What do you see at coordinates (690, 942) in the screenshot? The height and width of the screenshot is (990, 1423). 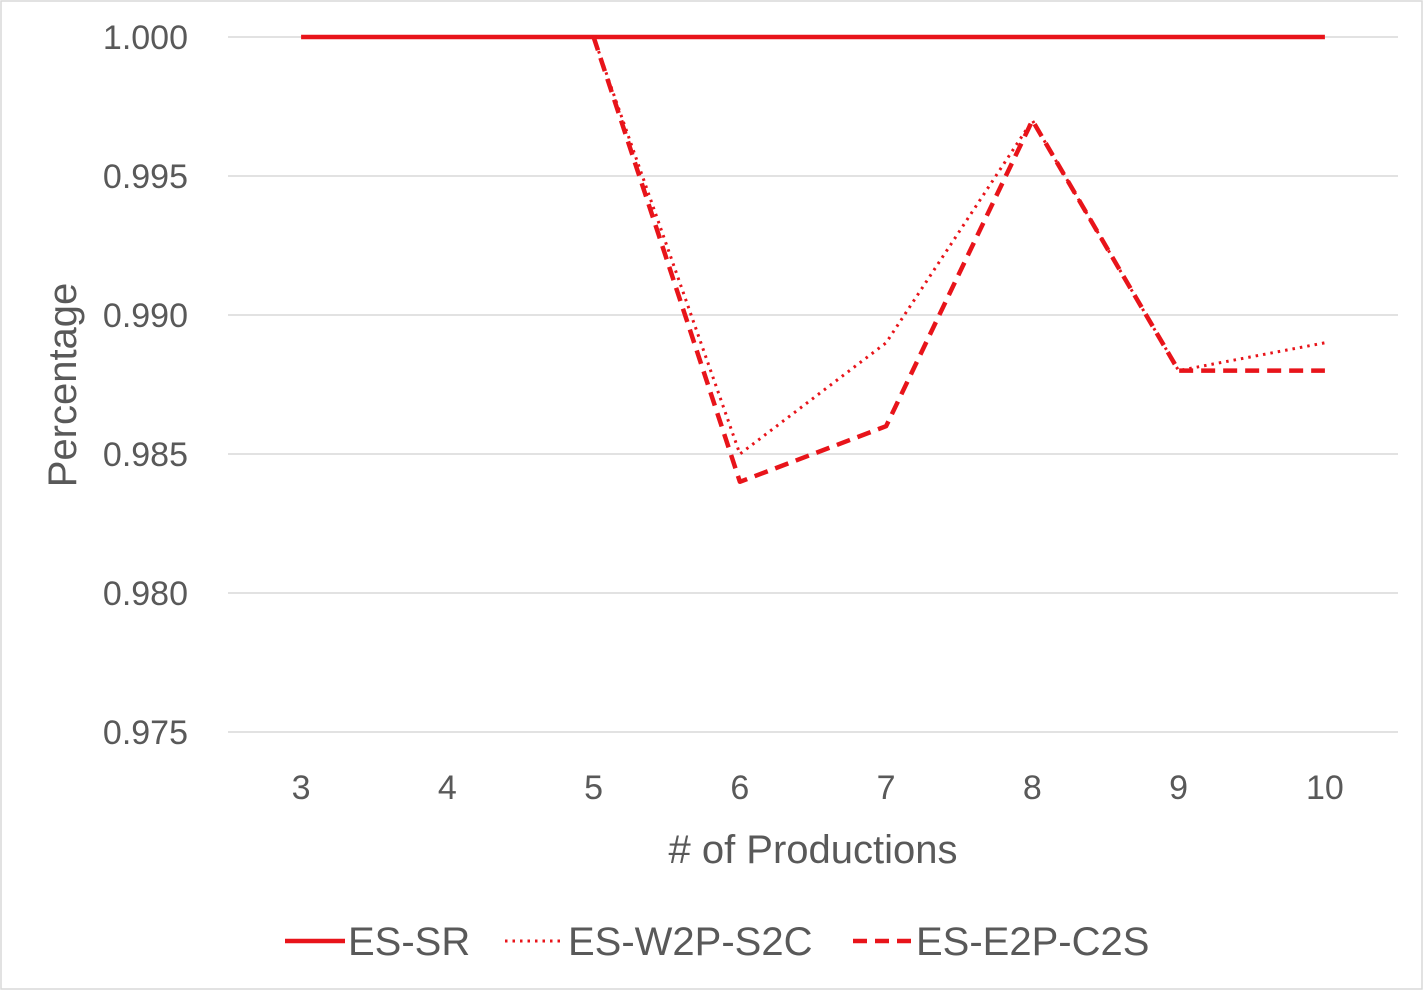 I see `legend-label: ES-W2P-S2C` at bounding box center [690, 942].